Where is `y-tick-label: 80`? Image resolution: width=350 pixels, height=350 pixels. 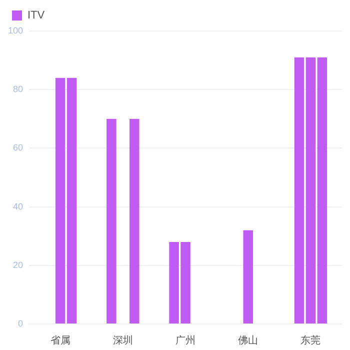 y-tick-label: 80 is located at coordinates (18, 89).